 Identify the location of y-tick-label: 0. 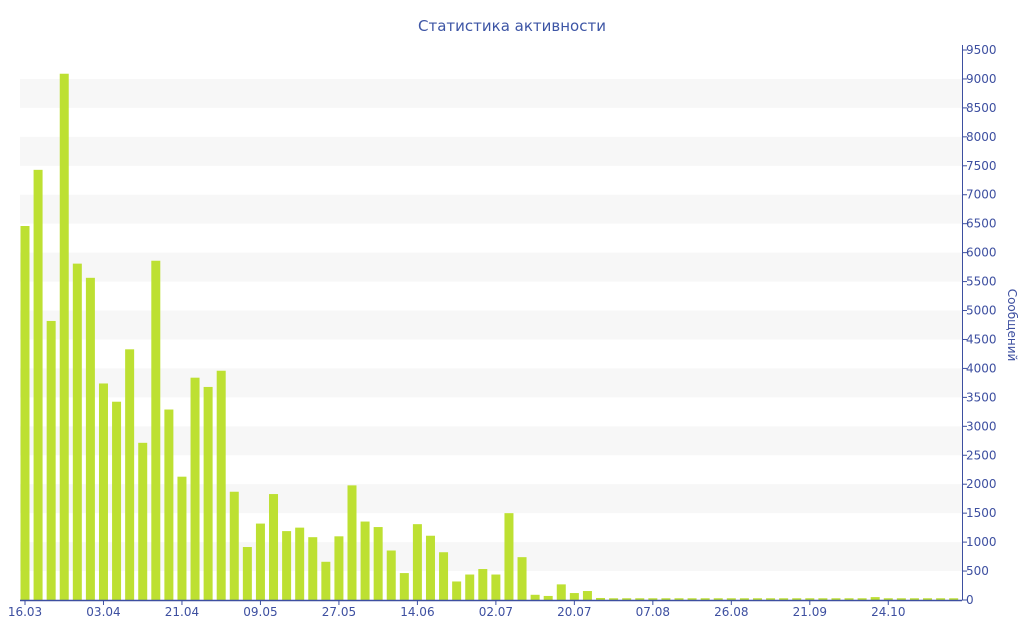
(970, 600).